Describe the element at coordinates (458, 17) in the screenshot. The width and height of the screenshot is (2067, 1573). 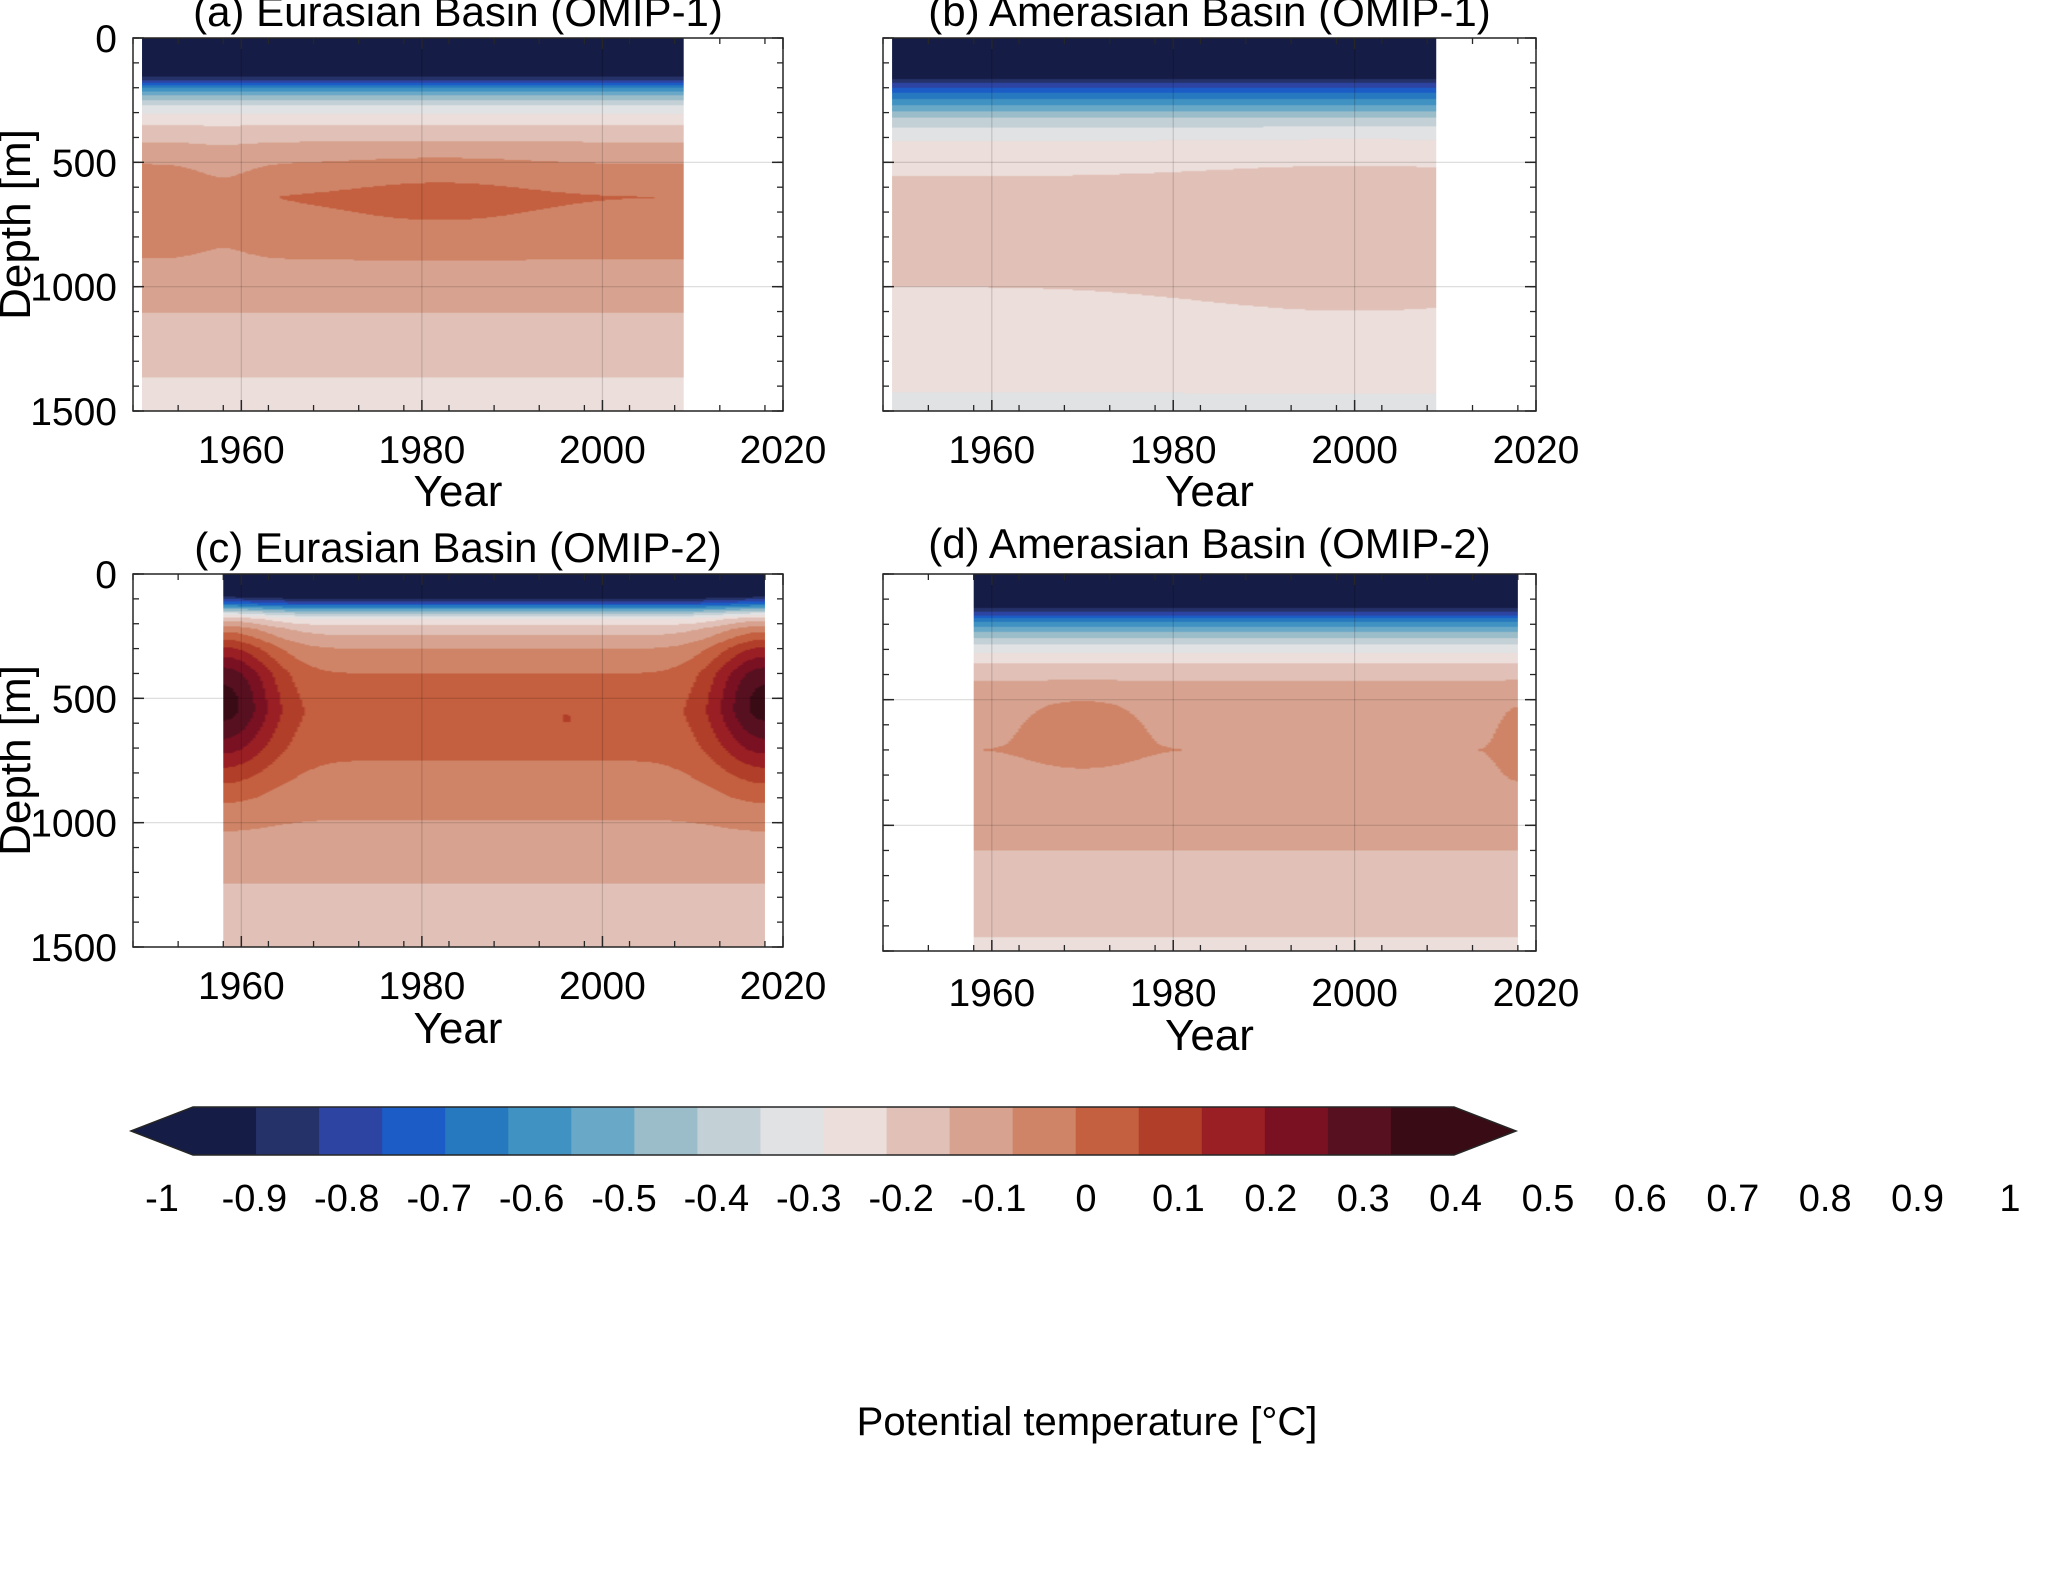
I see `panel-title: (a) Eurasian Basin (OMIP-1)` at that location.